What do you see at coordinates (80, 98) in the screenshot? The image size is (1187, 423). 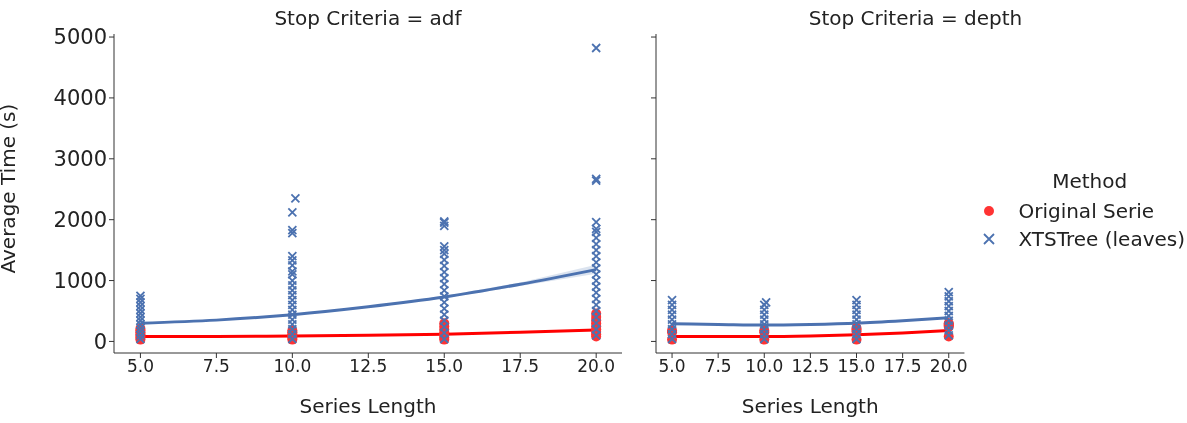 I see `y-tick-label: 4000` at bounding box center [80, 98].